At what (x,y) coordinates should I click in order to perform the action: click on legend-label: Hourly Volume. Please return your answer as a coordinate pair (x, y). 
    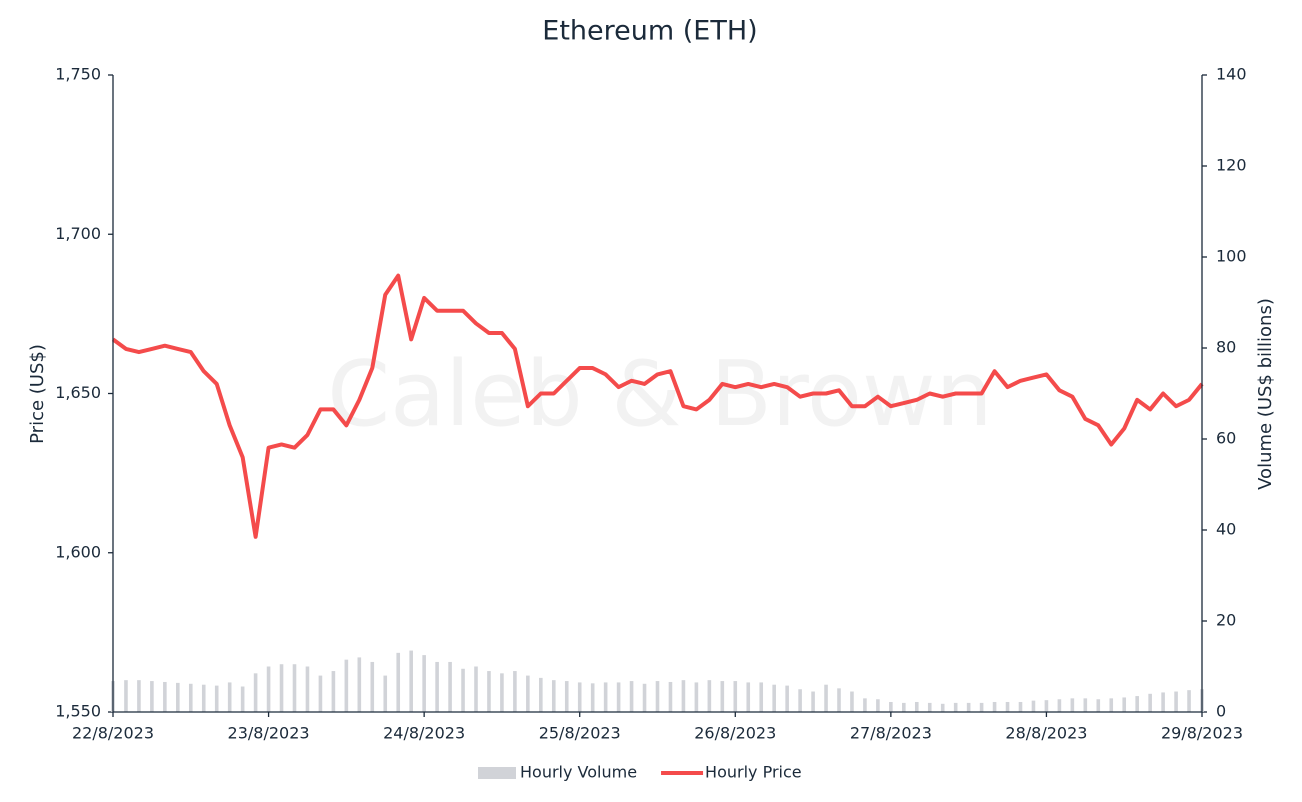
    Looking at the image, I should click on (578, 772).